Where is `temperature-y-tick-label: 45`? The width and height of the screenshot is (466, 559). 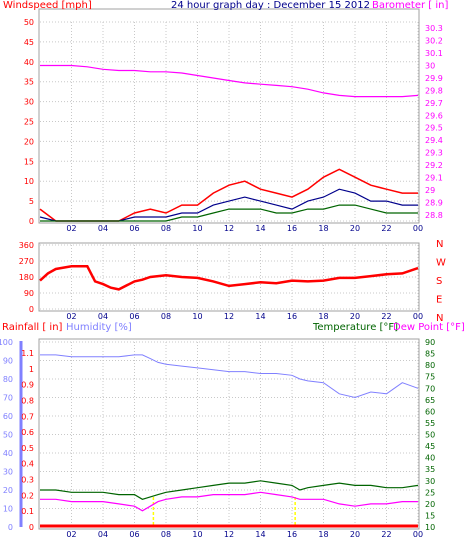 temperature-y-tick-label: 45 is located at coordinates (430, 446).